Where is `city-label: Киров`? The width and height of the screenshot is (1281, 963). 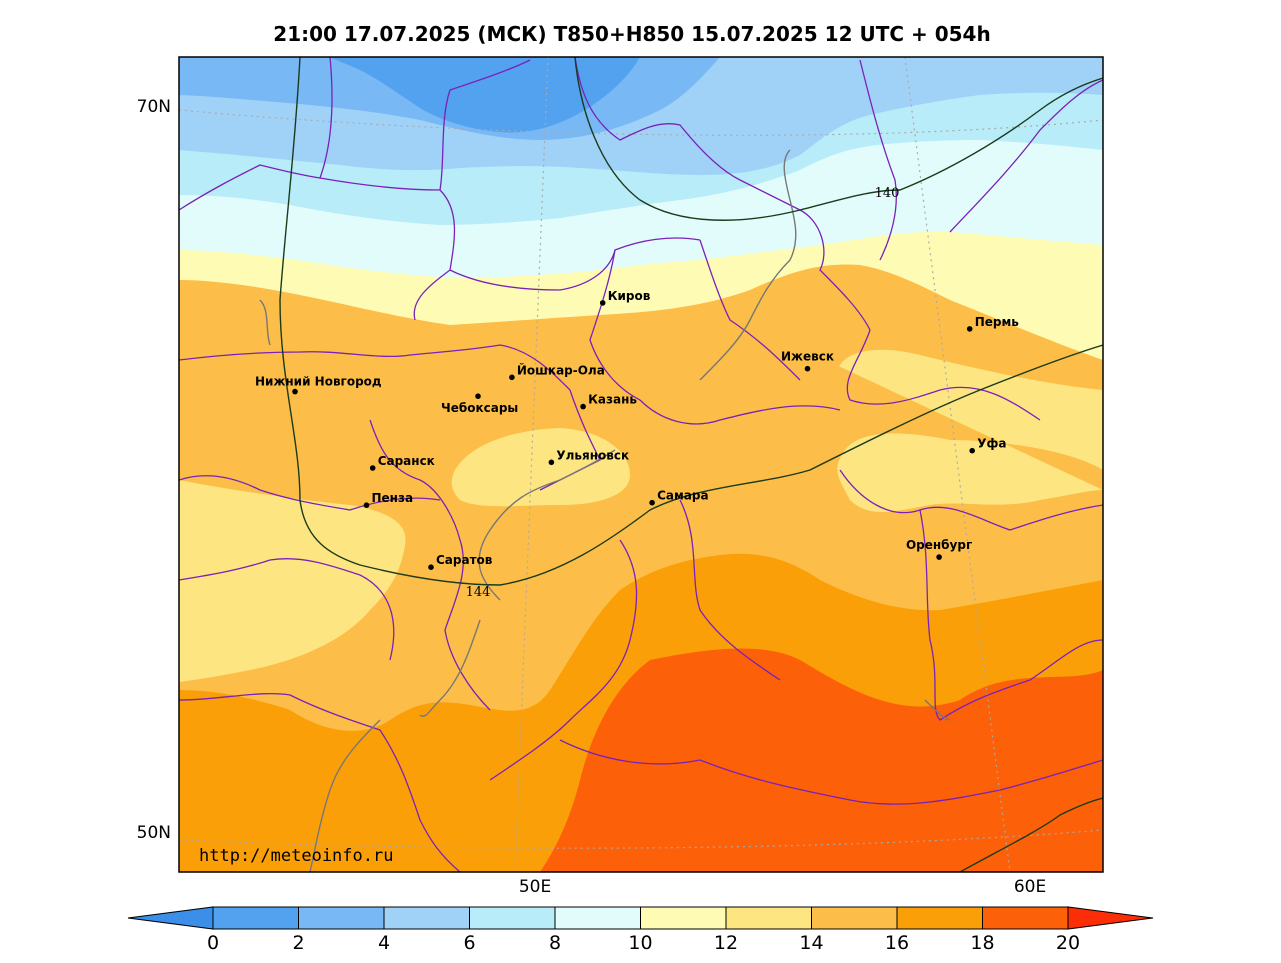
city-label: Киров is located at coordinates (629, 296).